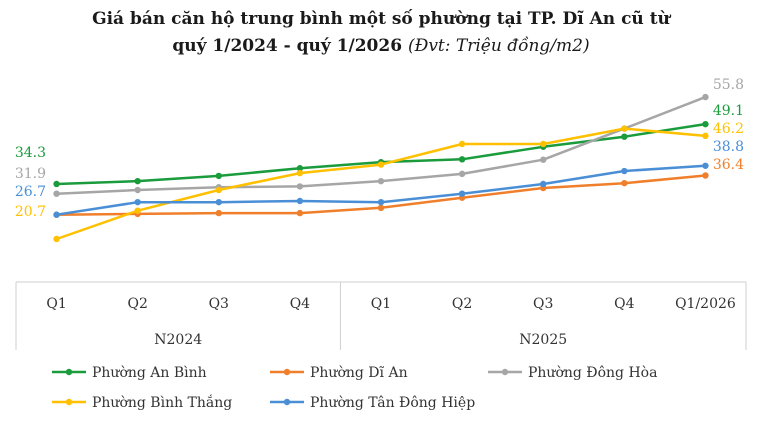 The height and width of the screenshot is (424, 762). I want to click on legend-item: Phường Đông Hòa, so click(572, 373).